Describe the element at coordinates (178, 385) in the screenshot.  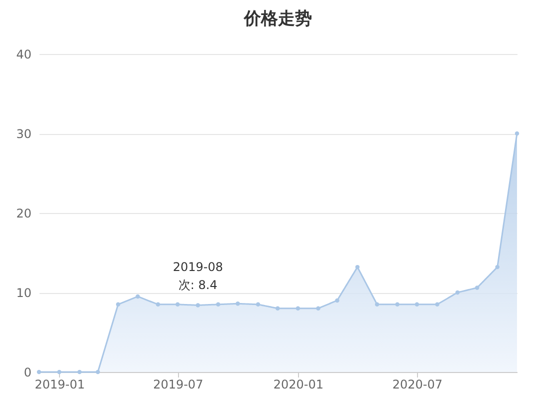
I see `x-tick-label: 2019-07` at that location.